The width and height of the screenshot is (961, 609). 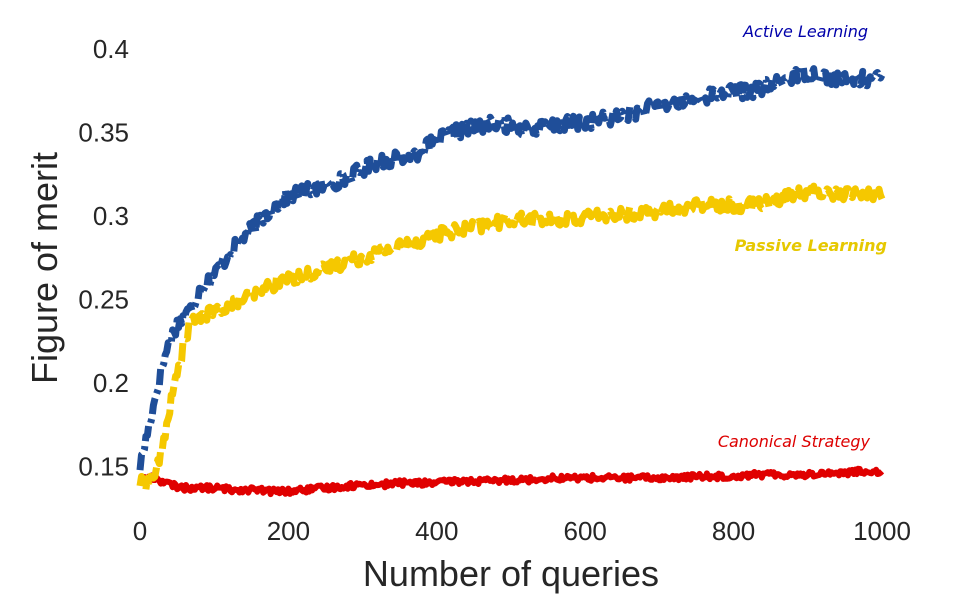 What do you see at coordinates (103, 132) in the screenshot?
I see `y-tick-label: 0.35` at bounding box center [103, 132].